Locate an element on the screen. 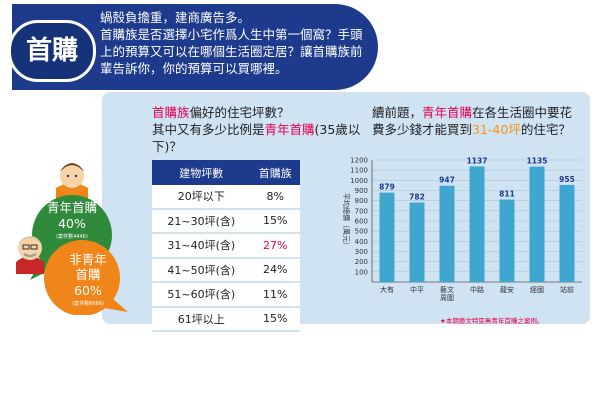 This screenshot has width=600, height=408. young-buyer-count: (案件數4446) is located at coordinates (72, 236).